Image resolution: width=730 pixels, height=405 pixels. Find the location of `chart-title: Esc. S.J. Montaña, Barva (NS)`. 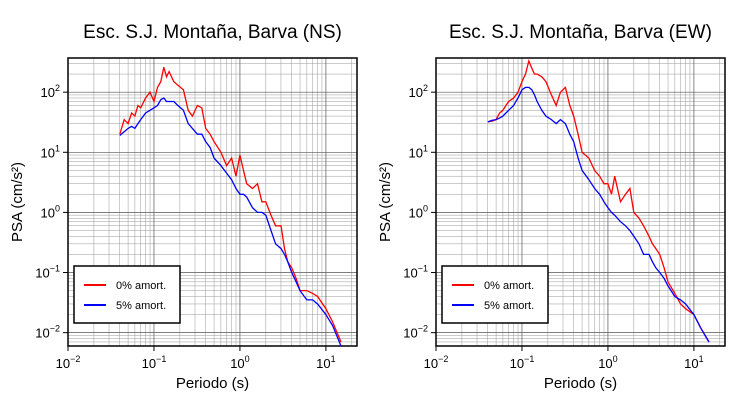

chart-title: Esc. S.J. Montaña, Barva (NS) is located at coordinates (212, 32).